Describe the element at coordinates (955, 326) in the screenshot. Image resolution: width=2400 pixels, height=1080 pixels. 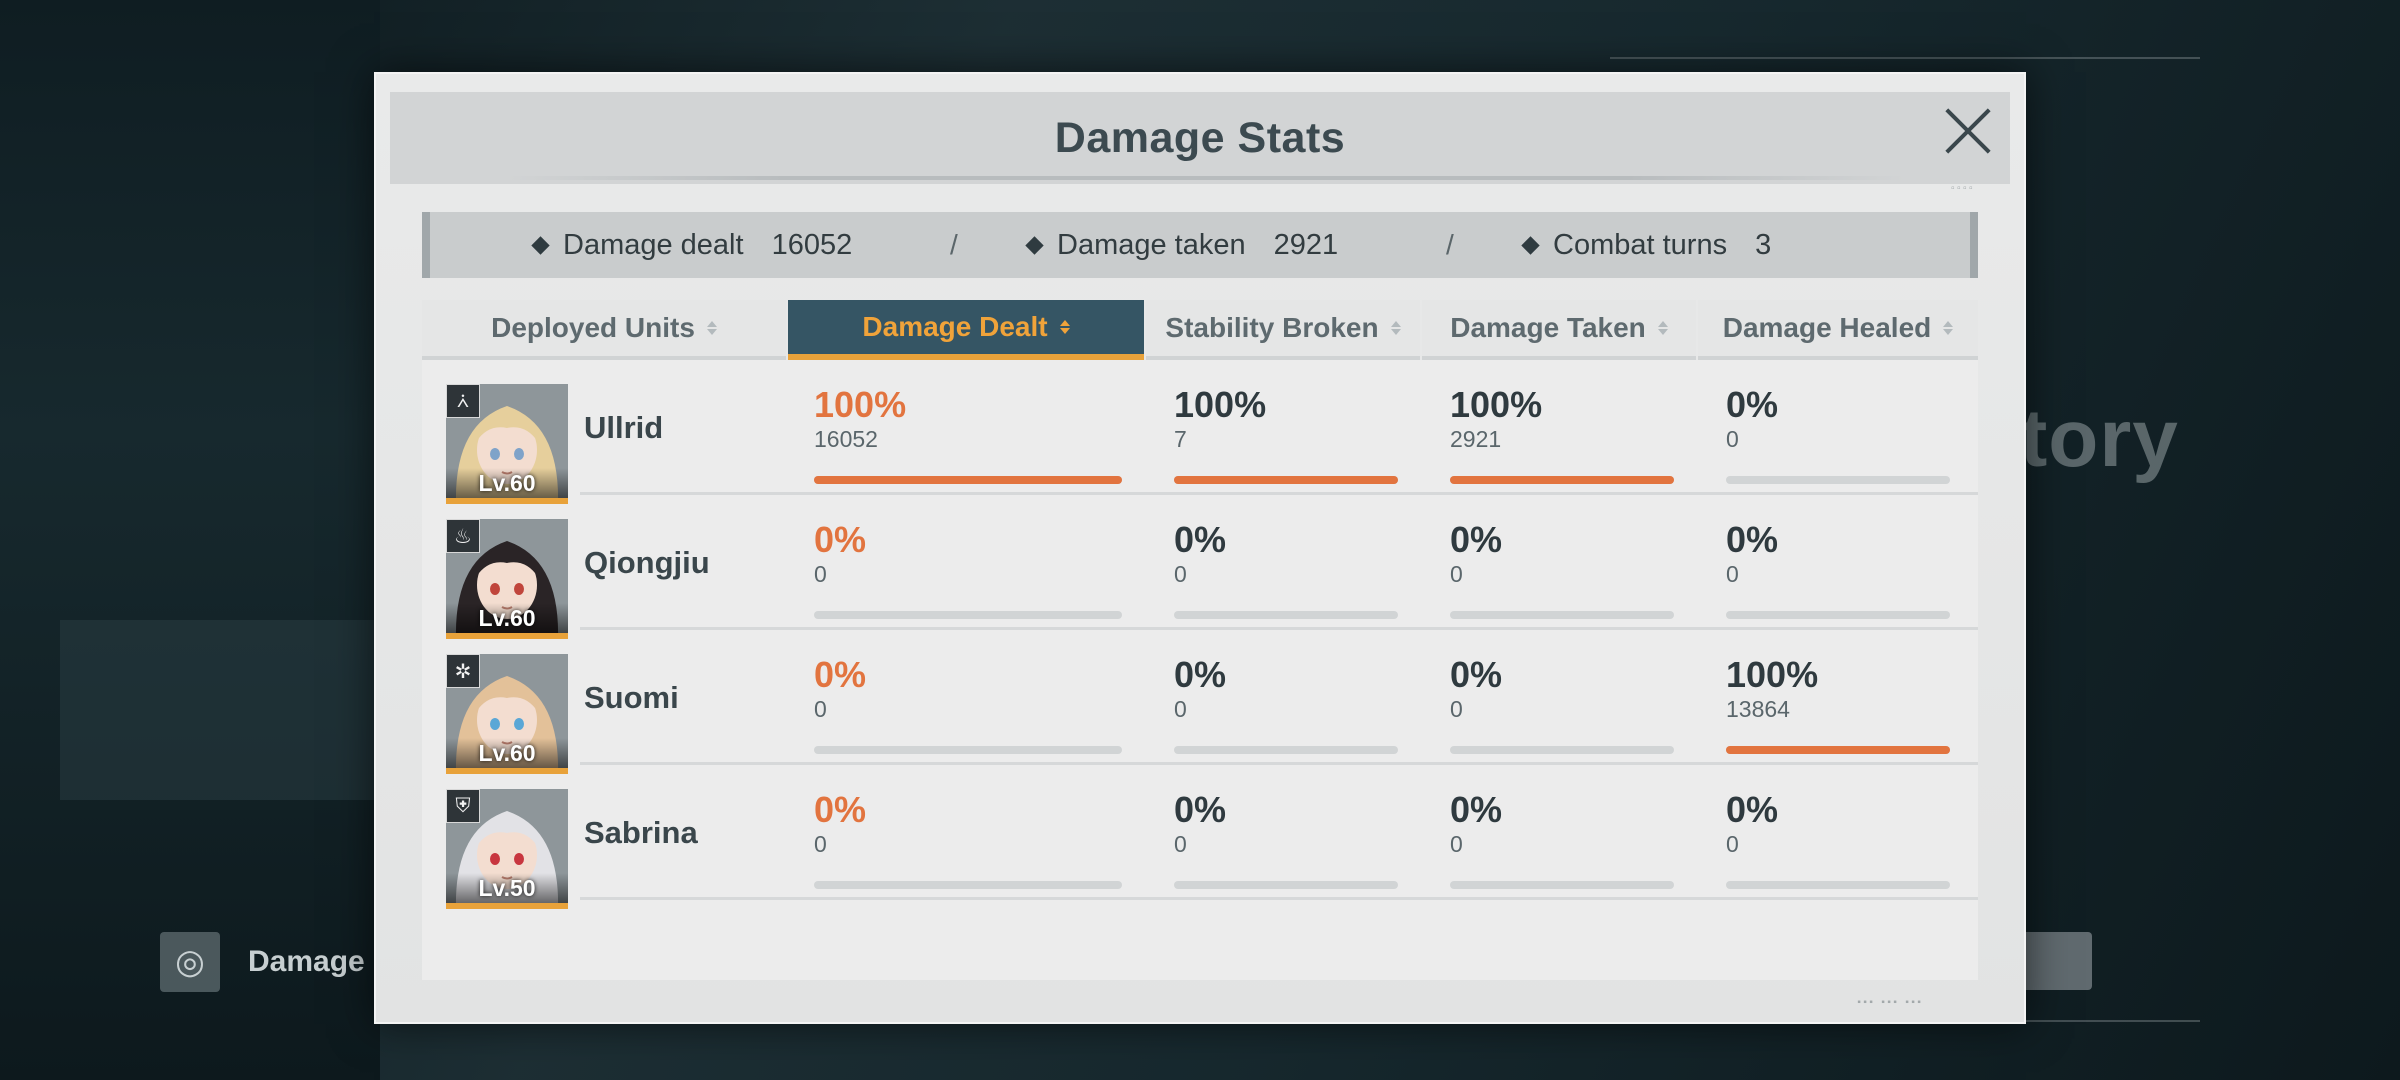
I see `column-header-label: Damage Dealt` at that location.